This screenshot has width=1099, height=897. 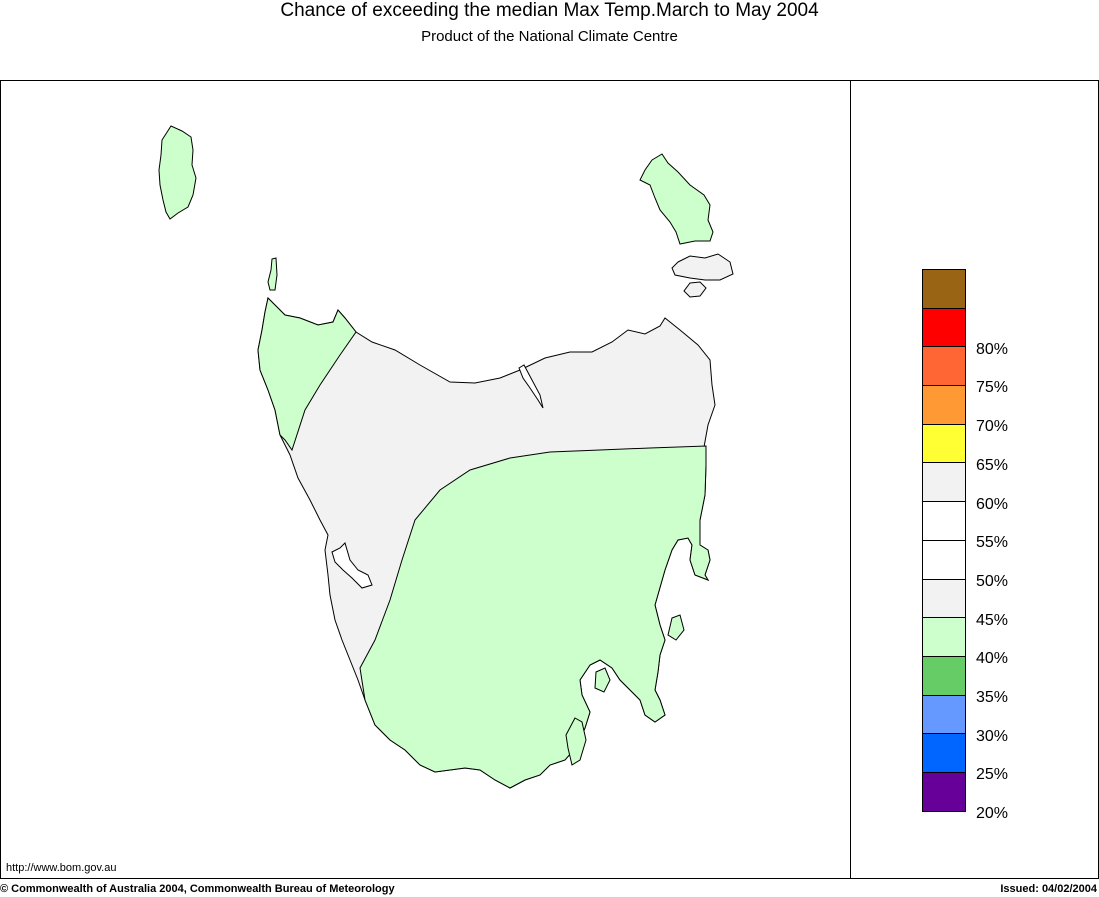 What do you see at coordinates (702, 267) in the screenshot?
I see `cape-barren-island` at bounding box center [702, 267].